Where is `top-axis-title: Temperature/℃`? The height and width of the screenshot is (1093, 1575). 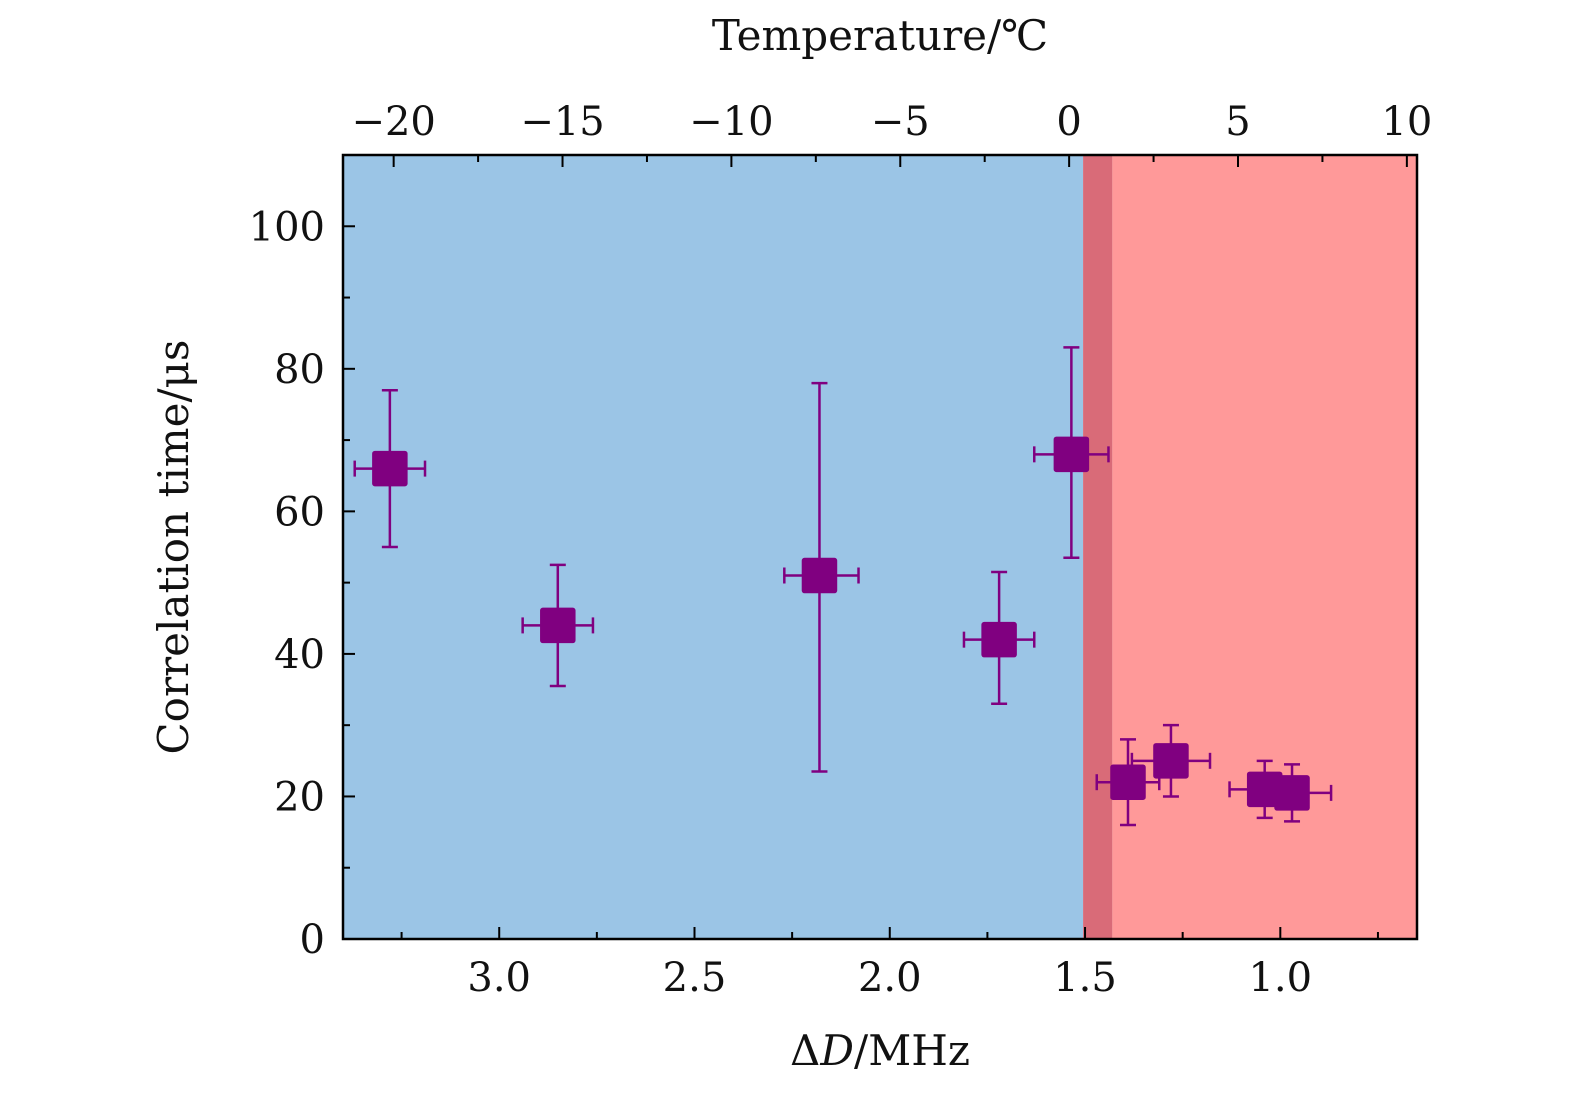 top-axis-title: Temperature/℃ is located at coordinates (880, 35).